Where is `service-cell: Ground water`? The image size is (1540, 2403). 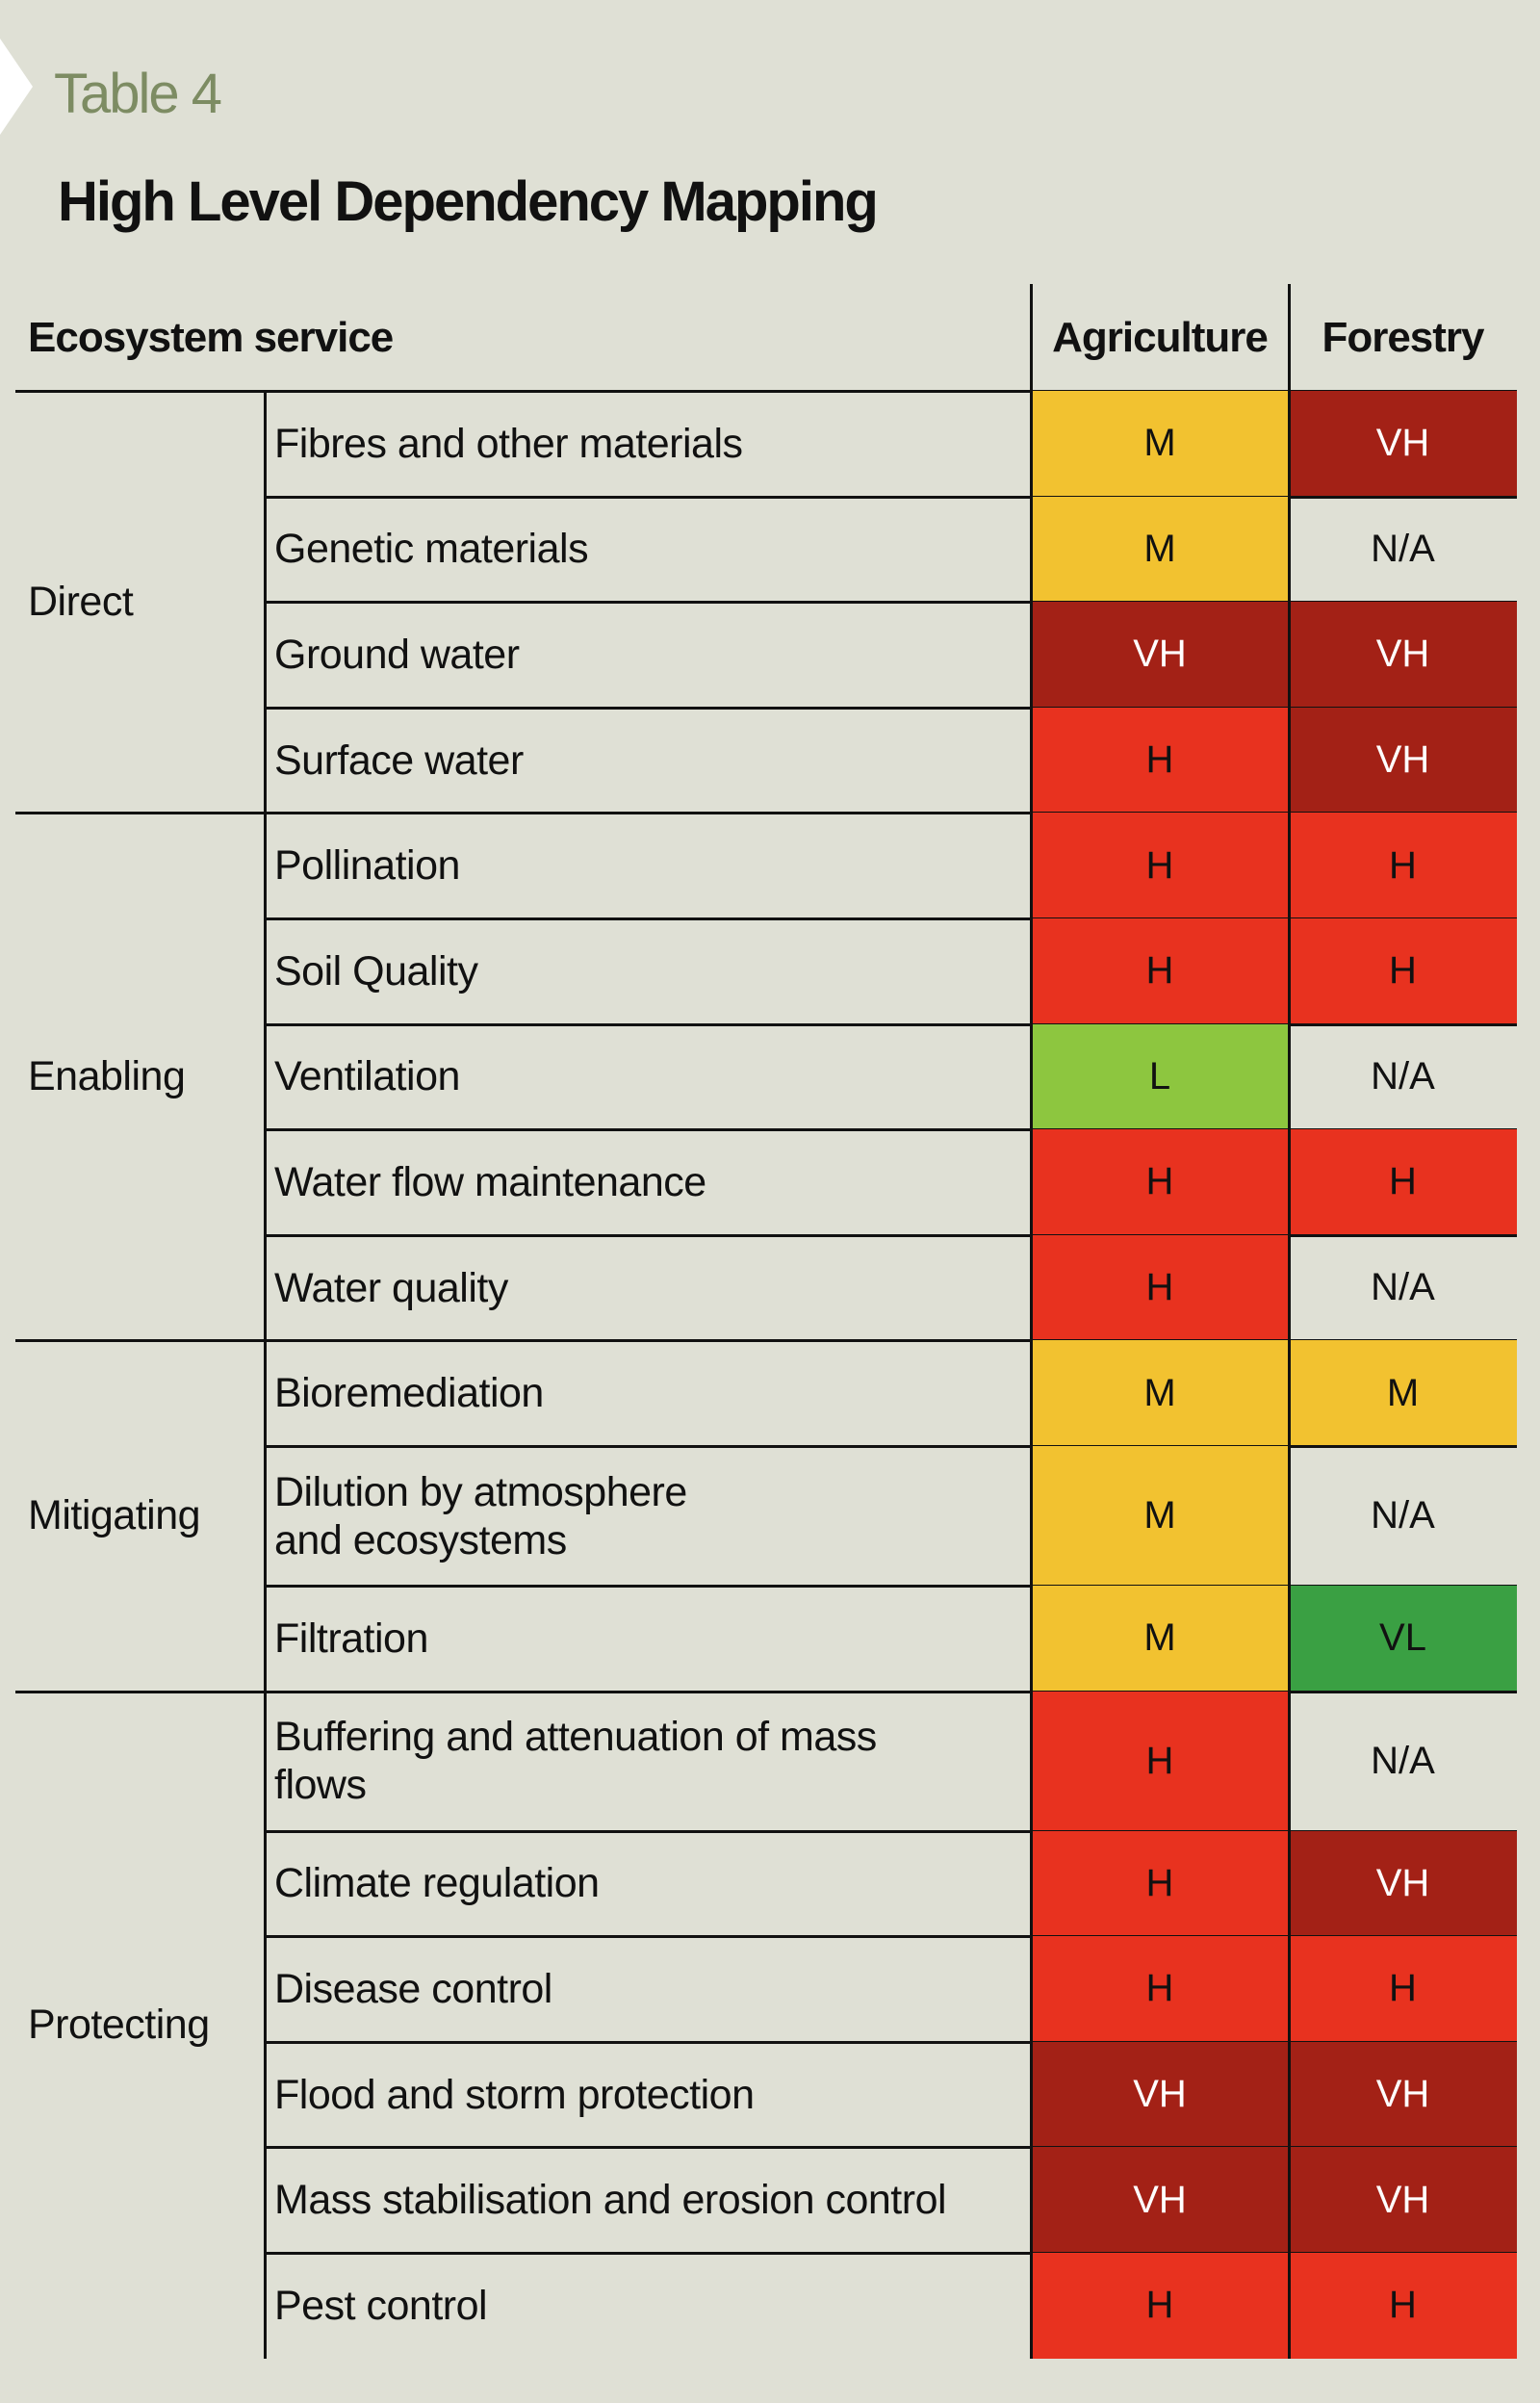 service-cell: Ground water is located at coordinates (397, 654).